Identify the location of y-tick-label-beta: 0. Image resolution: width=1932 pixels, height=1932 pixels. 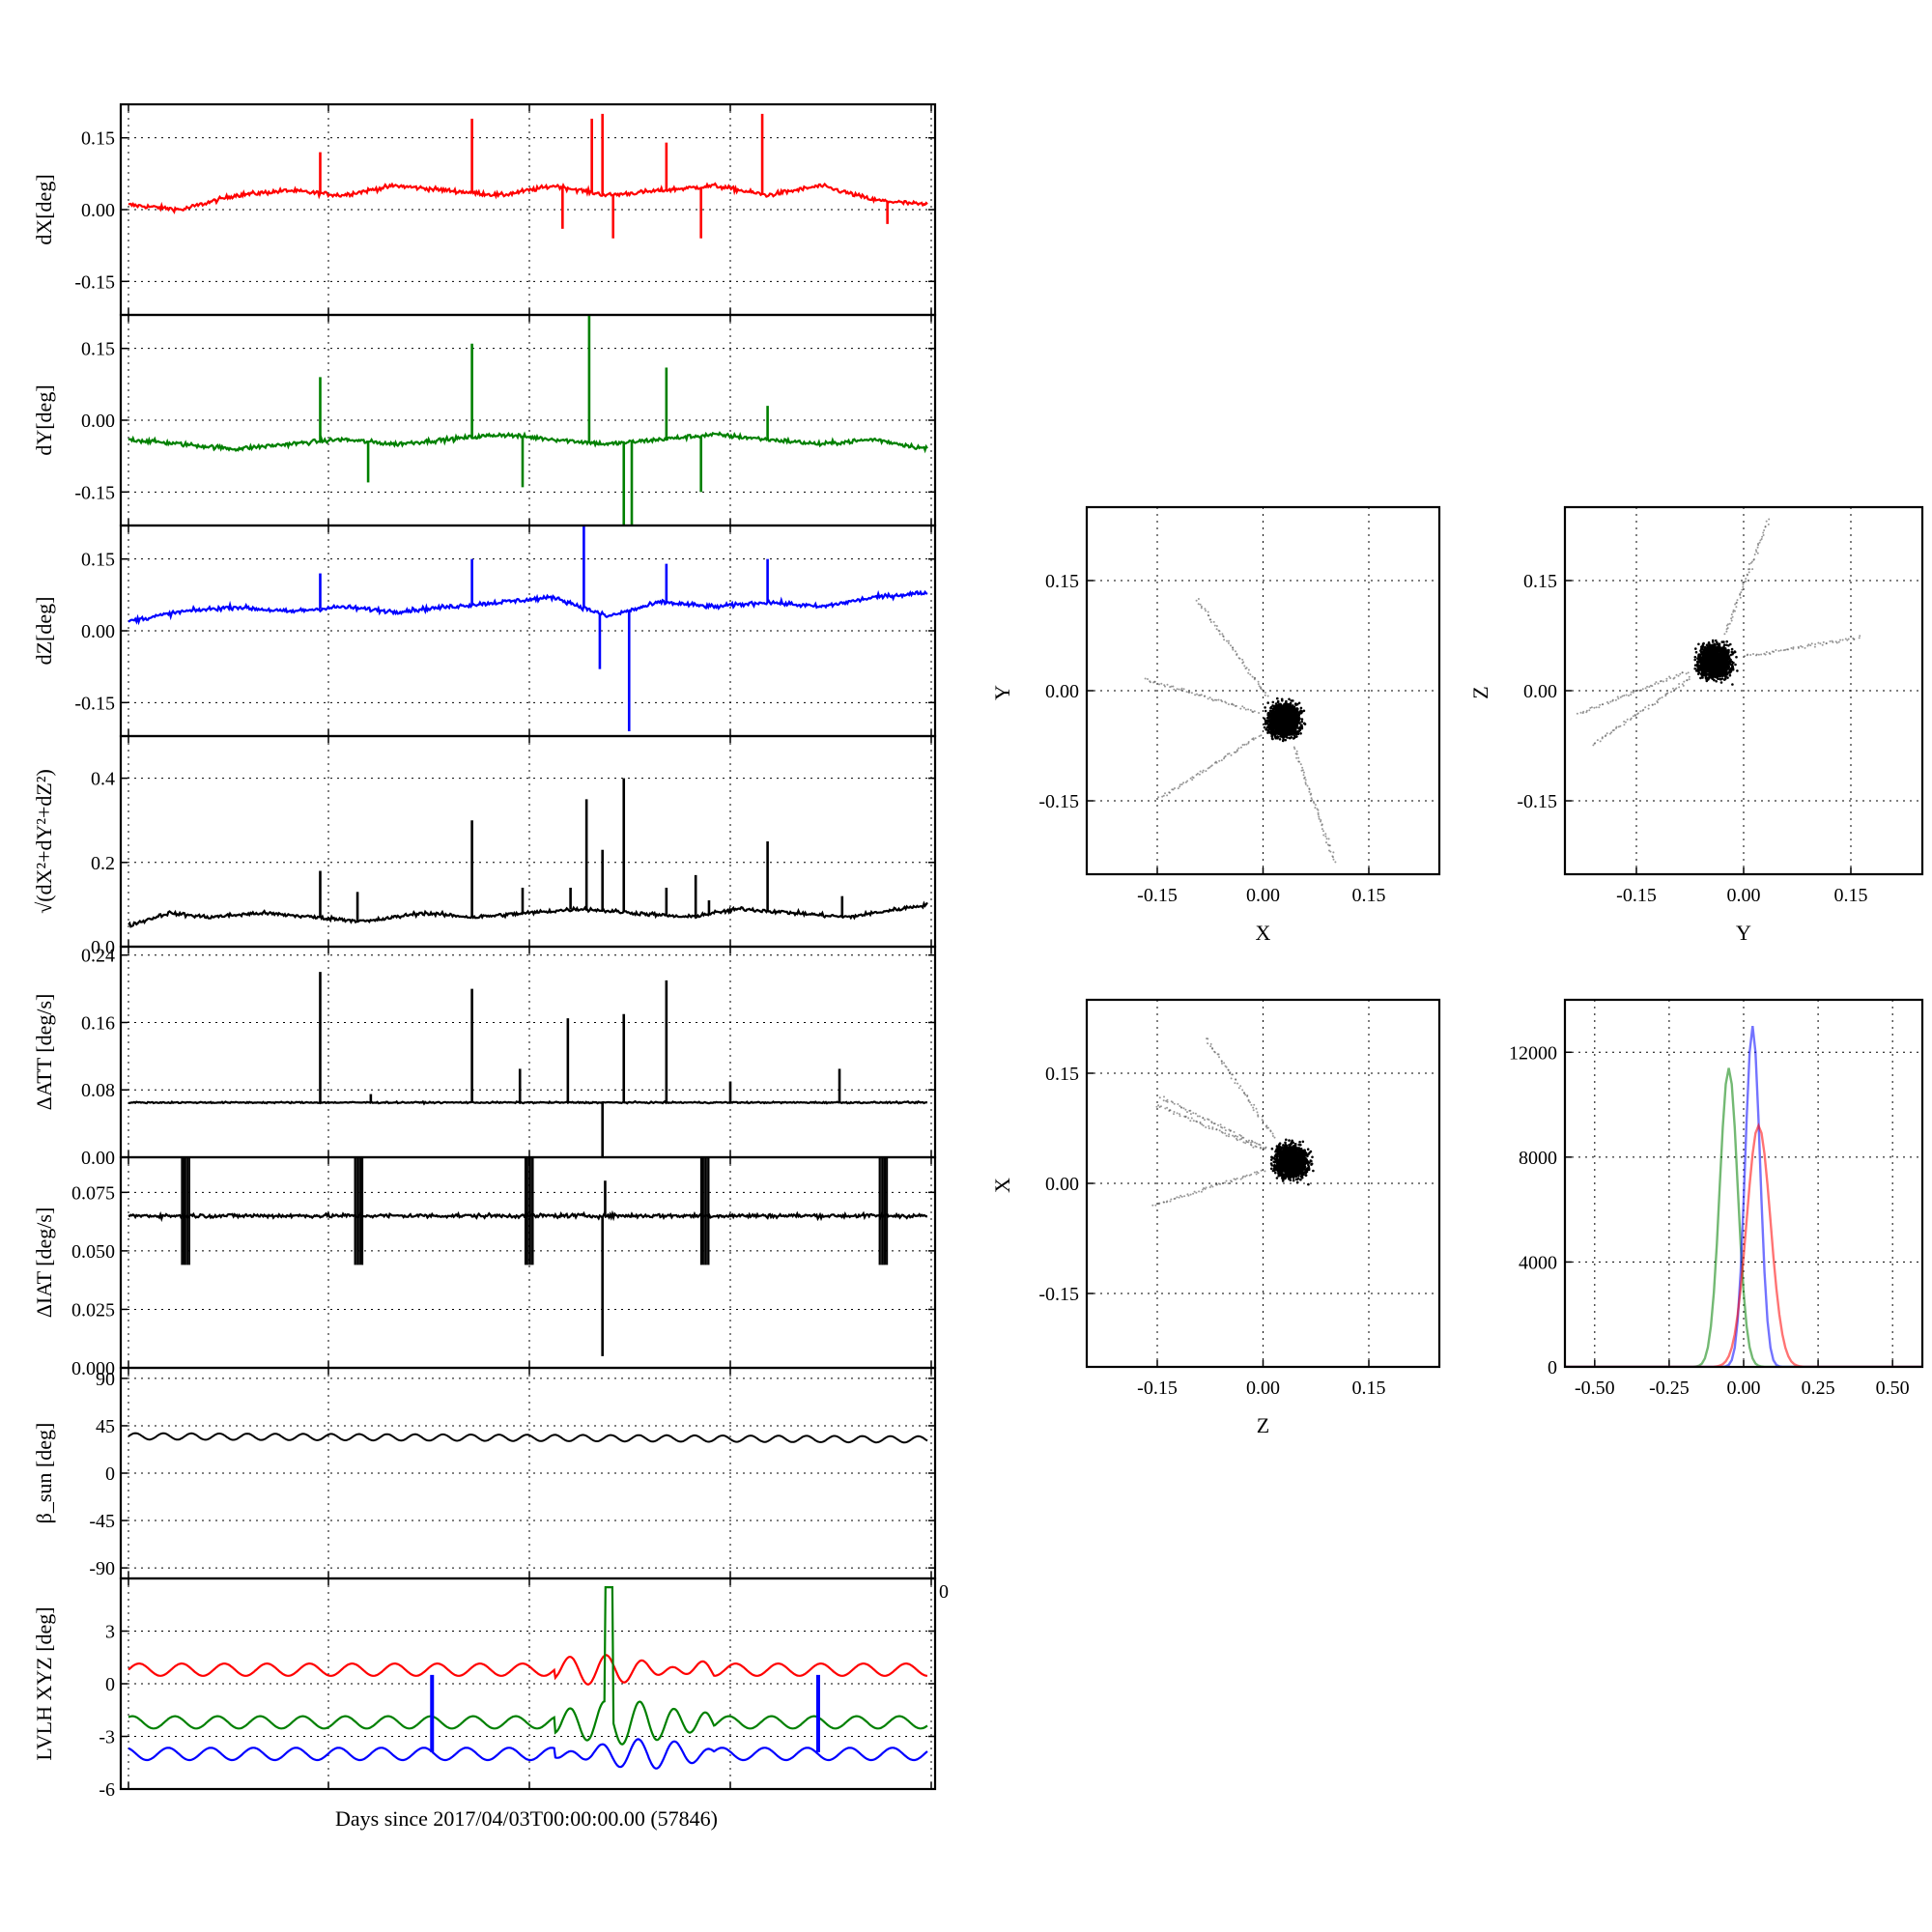
(110, 1474).